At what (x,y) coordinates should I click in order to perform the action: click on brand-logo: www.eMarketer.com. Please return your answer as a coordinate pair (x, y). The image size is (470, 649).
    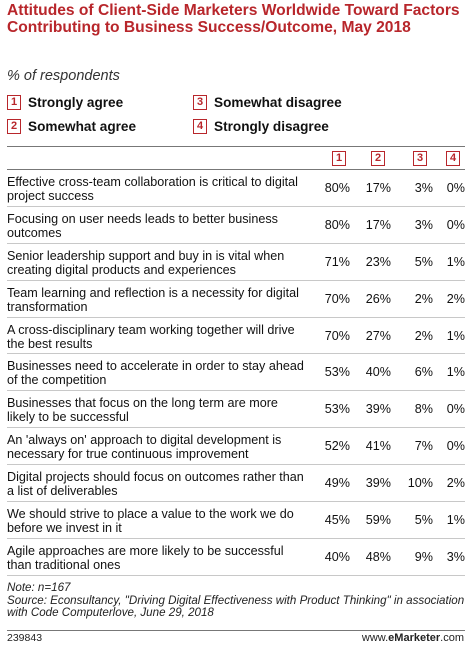
    Looking at the image, I should click on (413, 638).